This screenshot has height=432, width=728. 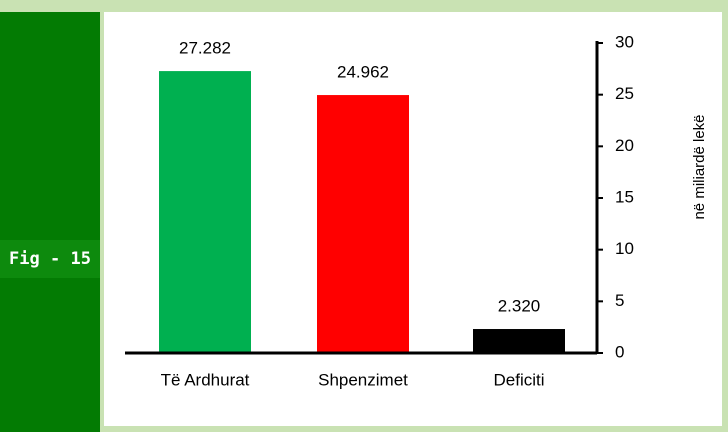 I want to click on y-axis-label: në miliardë lekë, so click(x=699, y=166).